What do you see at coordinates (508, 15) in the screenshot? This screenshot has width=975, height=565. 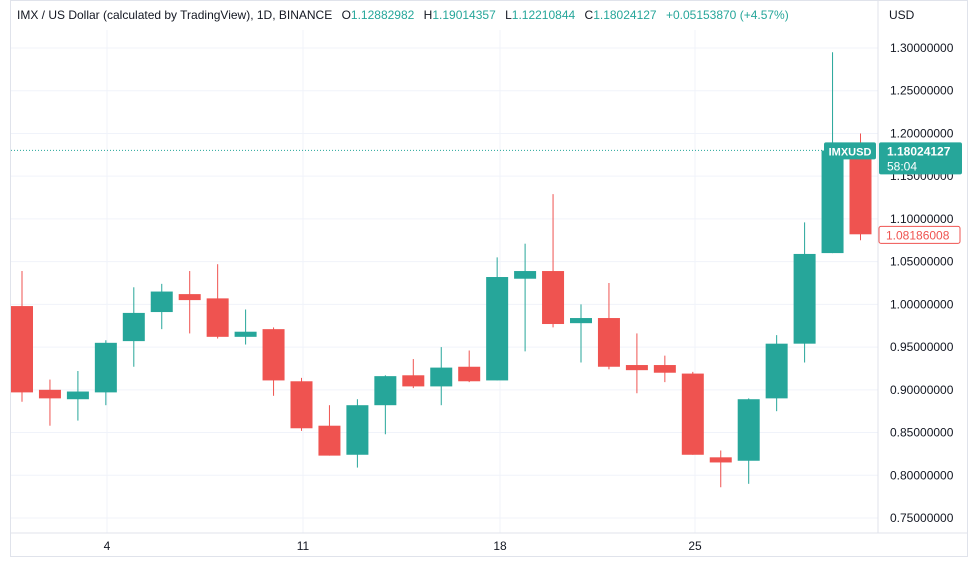 I see `low-label: L` at bounding box center [508, 15].